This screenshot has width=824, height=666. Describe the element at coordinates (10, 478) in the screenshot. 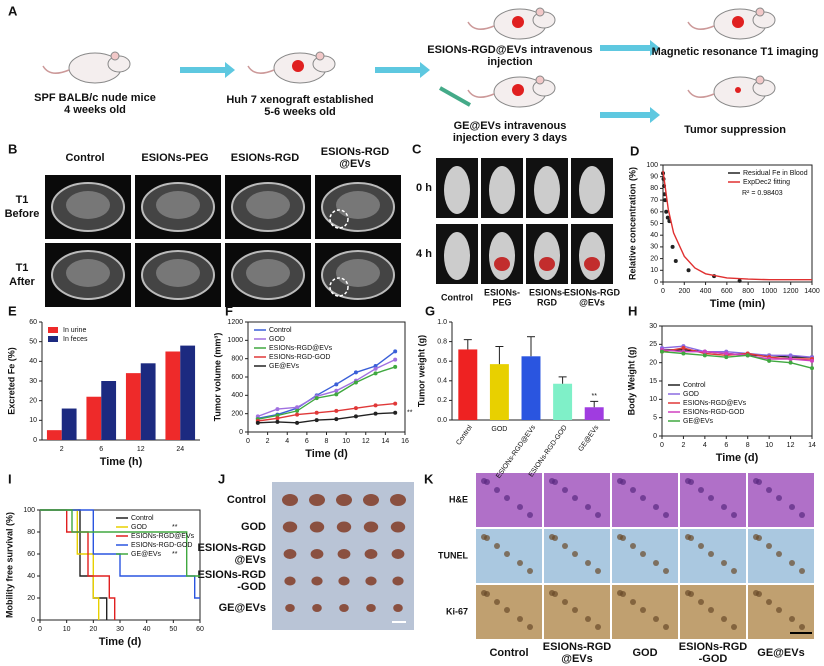

I see `panel-letter: I` at that location.